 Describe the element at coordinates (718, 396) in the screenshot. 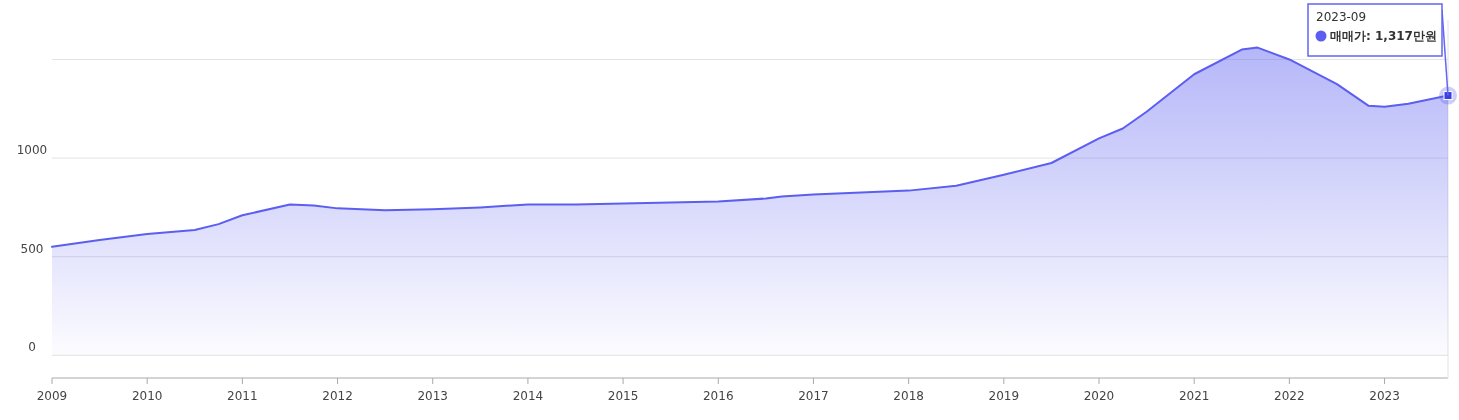

I see `x-tick-label: 2016` at that location.